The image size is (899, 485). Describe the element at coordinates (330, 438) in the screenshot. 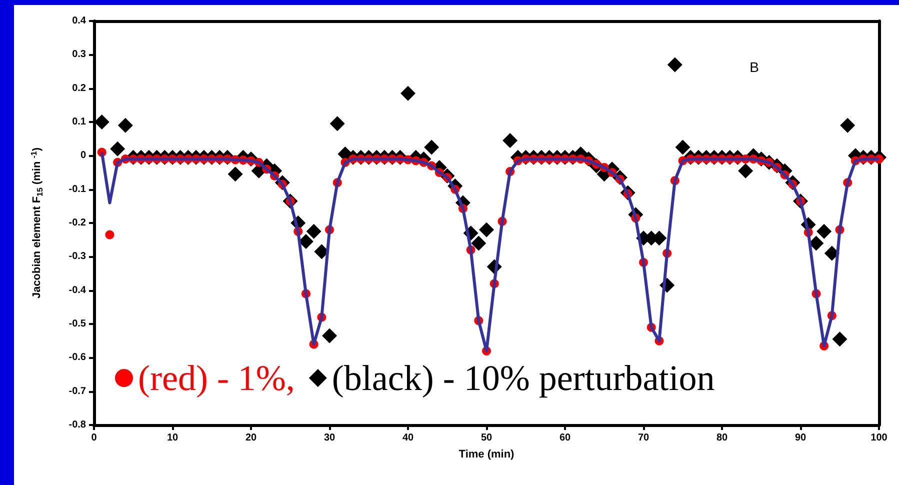

I see `x-tick-label: 30` at that location.